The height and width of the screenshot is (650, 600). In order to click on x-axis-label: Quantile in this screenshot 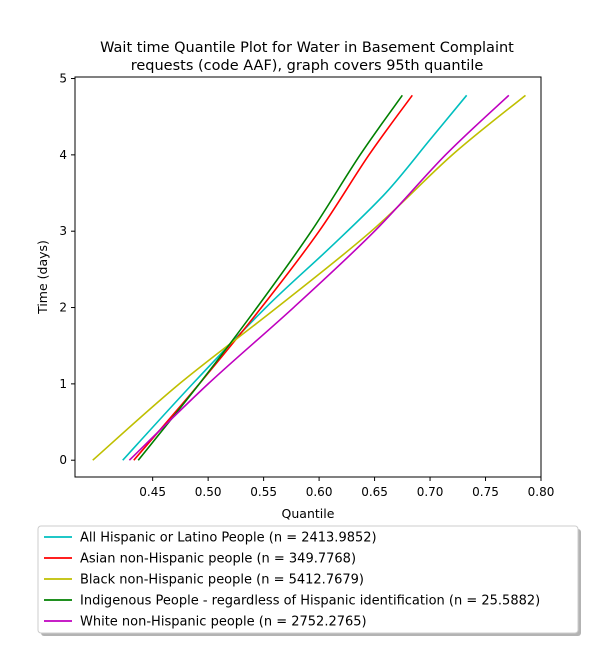, I will do `click(308, 513)`.